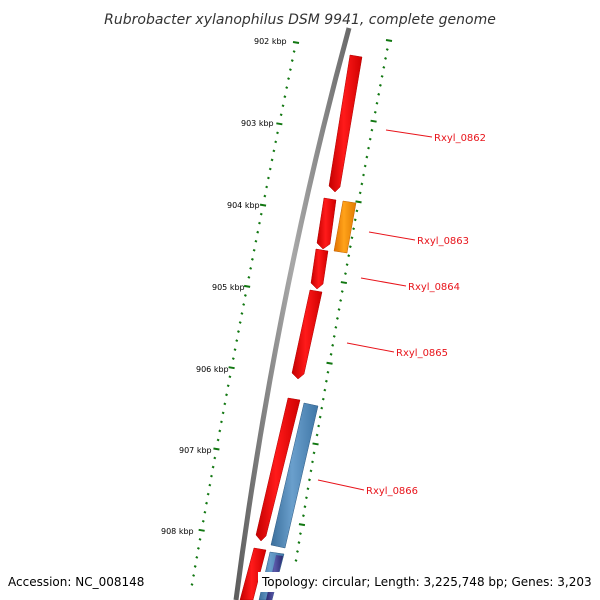 This screenshot has height=600, width=600. Describe the element at coordinates (177, 531) in the screenshot. I see `kbp-label: 908 kbp` at that location.